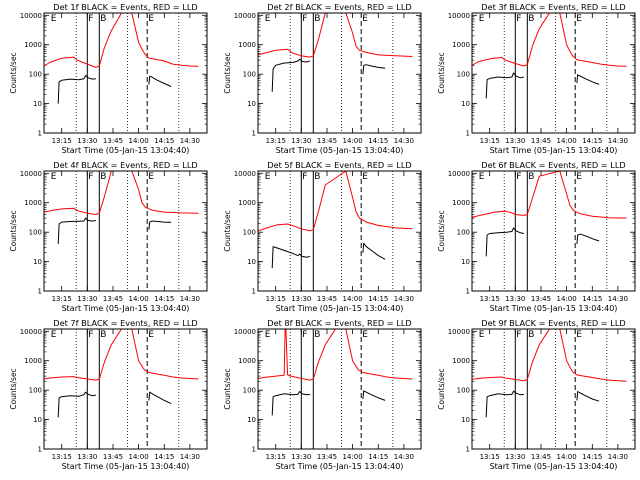 Image resolution: width=640 pixels, height=480 pixels. I want to click on panel-title: Det 1f BLACK = Events, RED = LLD, so click(125, 7).